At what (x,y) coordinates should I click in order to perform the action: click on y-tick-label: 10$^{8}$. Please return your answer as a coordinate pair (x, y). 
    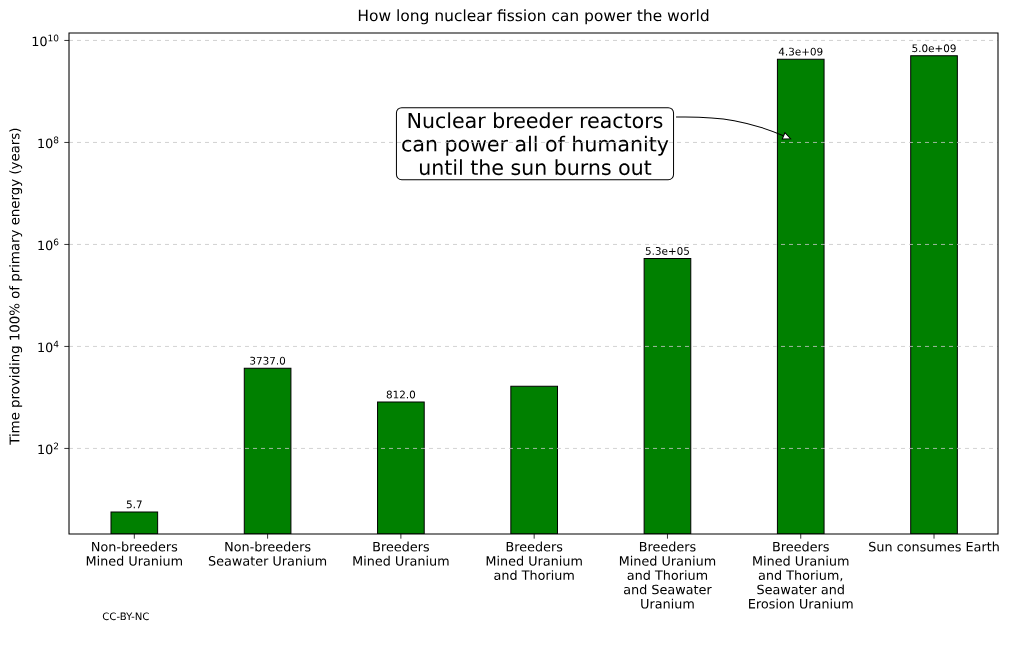
    Looking at the image, I should click on (48, 142).